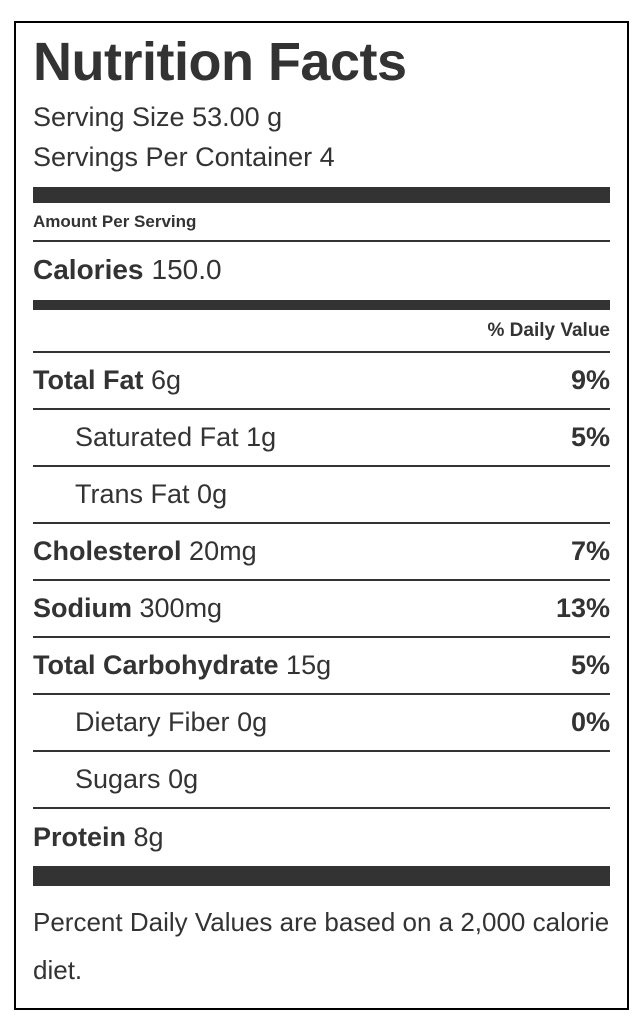 This screenshot has height=1026, width=644. Describe the element at coordinates (321, 438) in the screenshot. I see `row-saturated-fat: Saturated Fat 1g 5%` at that location.